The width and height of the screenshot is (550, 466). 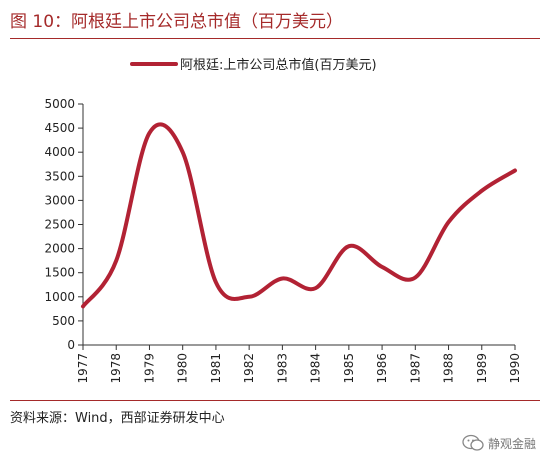 I want to click on y-tick-label: 5000, so click(x=59, y=104).